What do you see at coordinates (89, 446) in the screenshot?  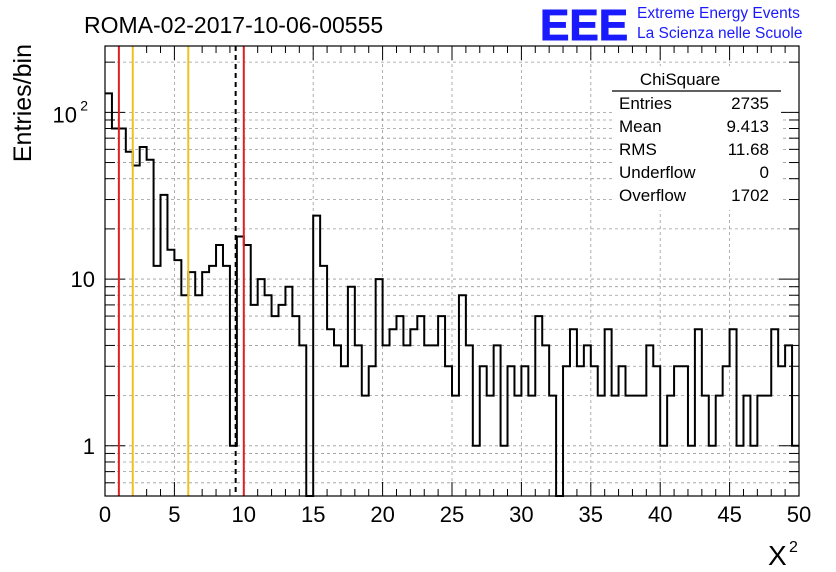 I see `y-tick-label: 1` at bounding box center [89, 446].